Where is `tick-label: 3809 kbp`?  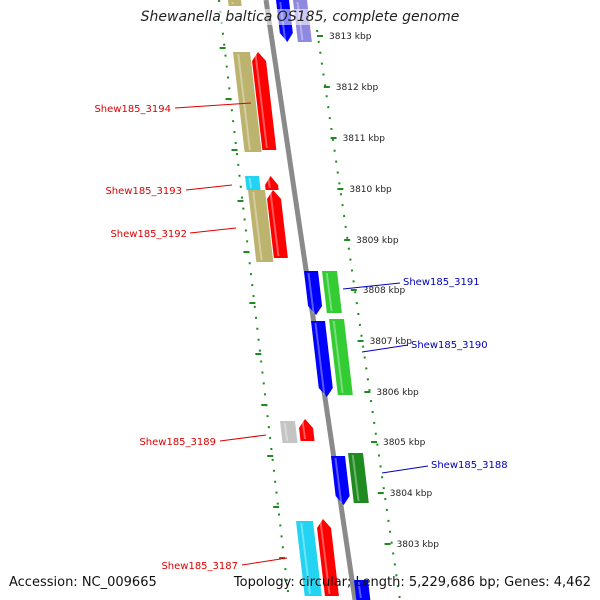
tick-label: 3809 kbp is located at coordinates (377, 241).